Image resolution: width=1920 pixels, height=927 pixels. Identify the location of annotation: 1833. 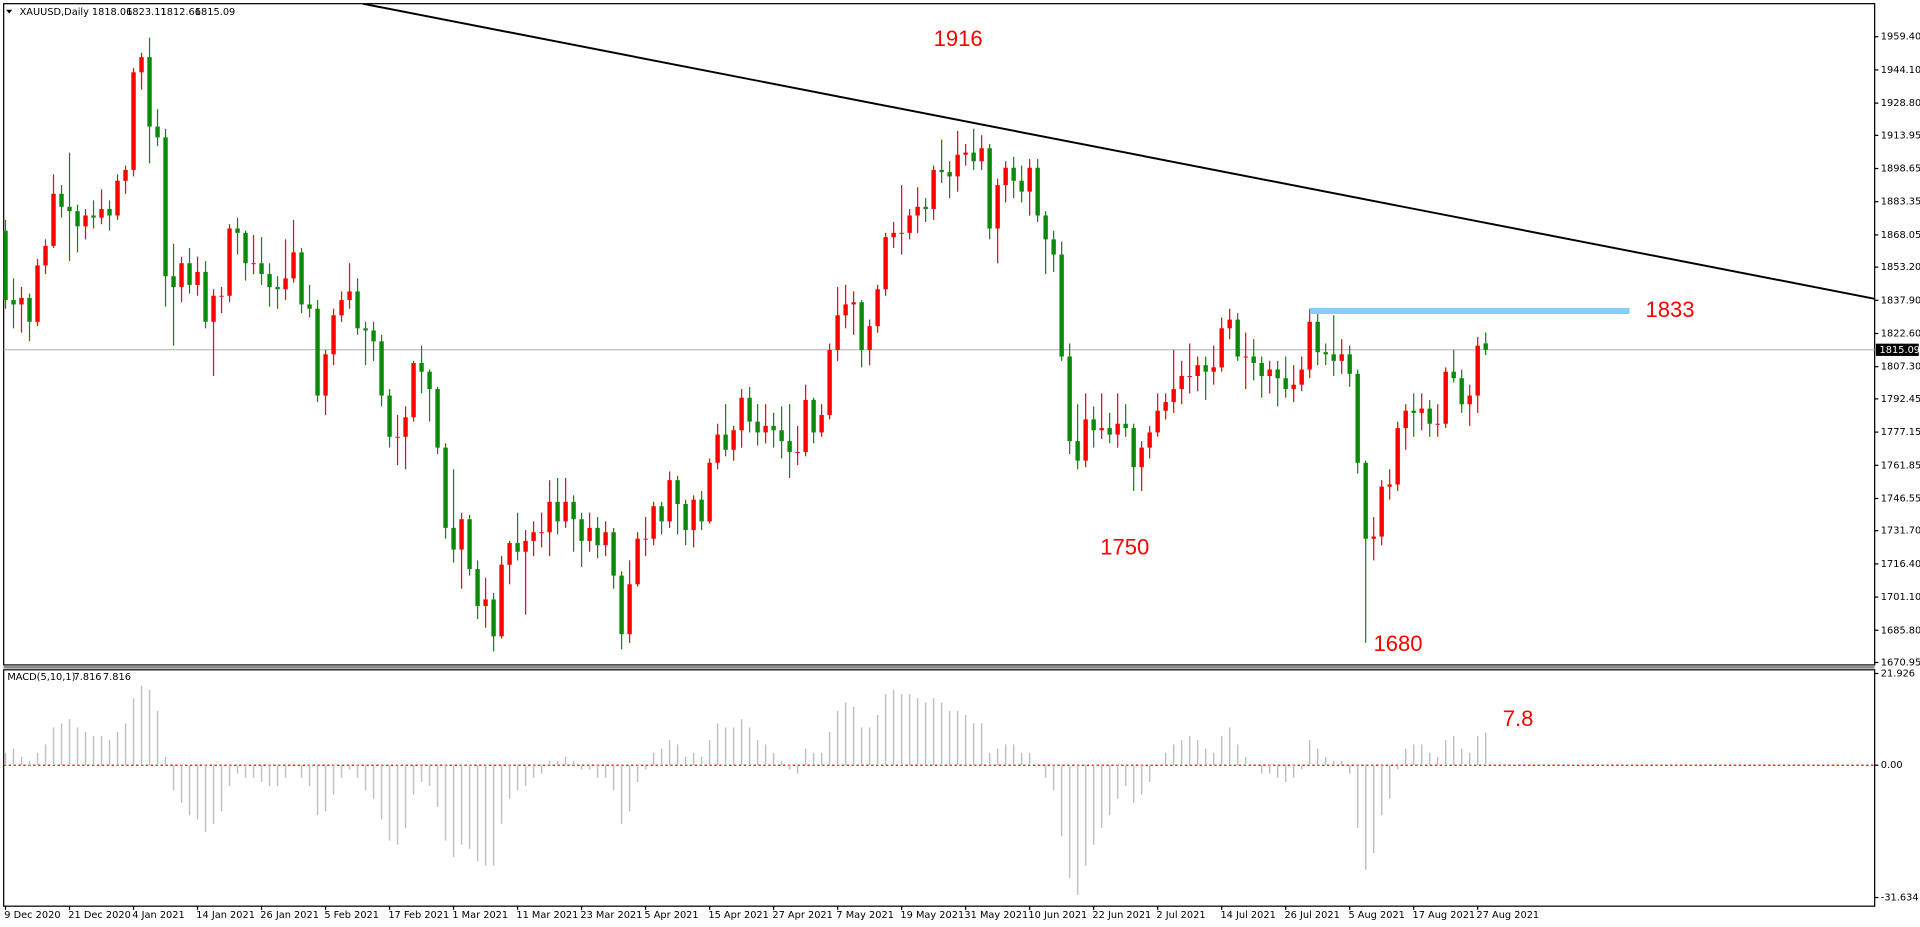
(1670, 309).